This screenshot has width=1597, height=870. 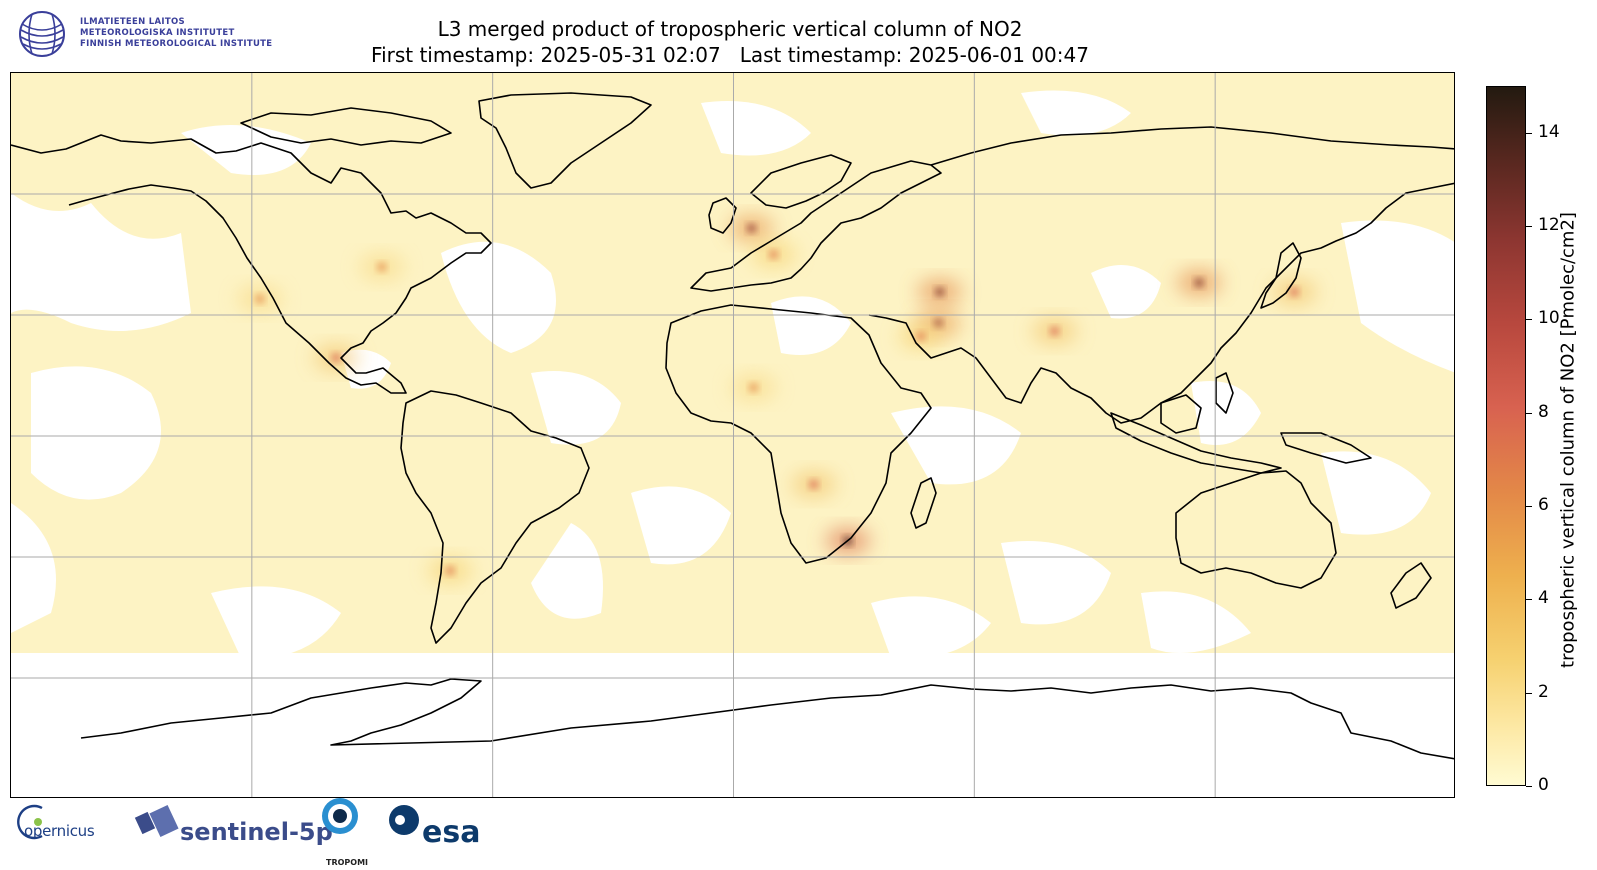 What do you see at coordinates (346, 126) in the screenshot?
I see `coast-arctic-islands` at bounding box center [346, 126].